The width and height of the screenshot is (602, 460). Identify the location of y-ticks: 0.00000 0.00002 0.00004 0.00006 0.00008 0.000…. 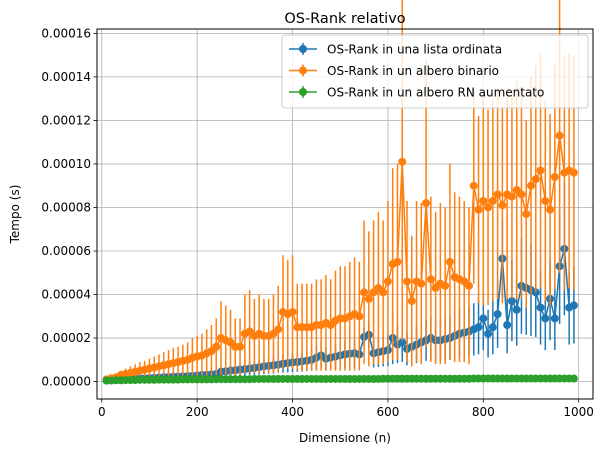
(69, 207).